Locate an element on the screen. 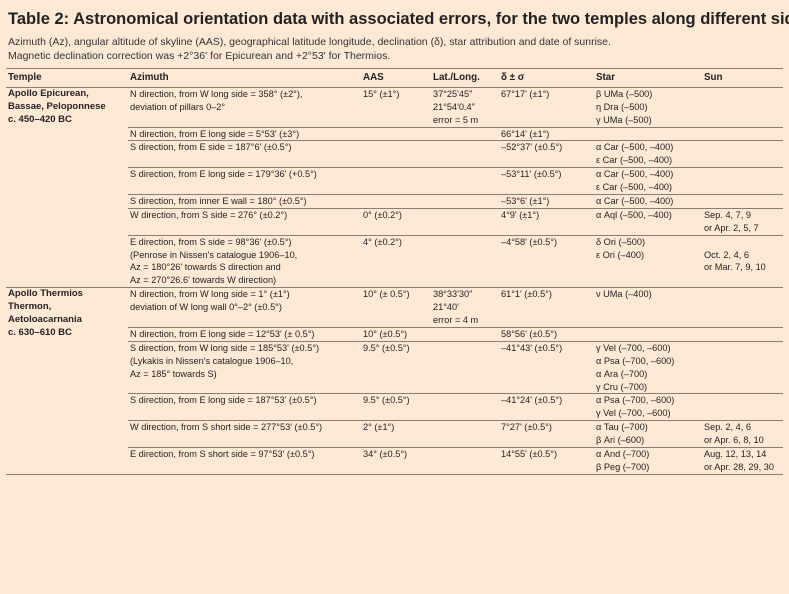 The image size is (789, 594). declination-cell: –52°37' (±0.5°) is located at coordinates (546, 154).